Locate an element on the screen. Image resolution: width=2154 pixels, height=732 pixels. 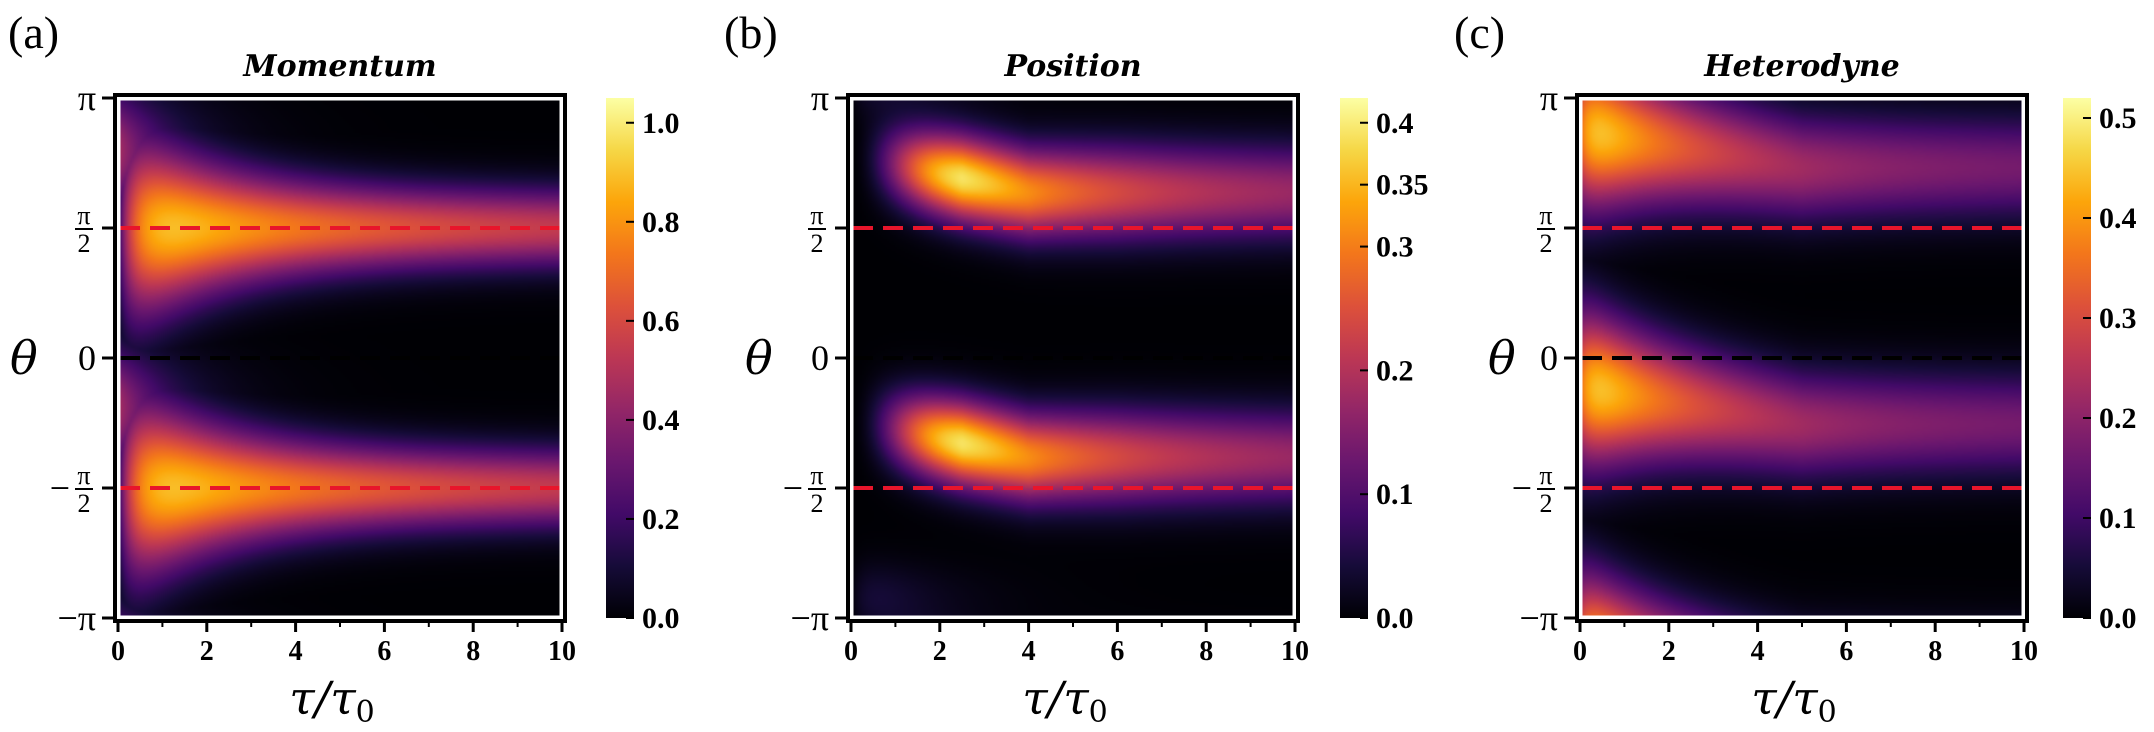
panel-label: (a) is located at coordinates (33, 32).